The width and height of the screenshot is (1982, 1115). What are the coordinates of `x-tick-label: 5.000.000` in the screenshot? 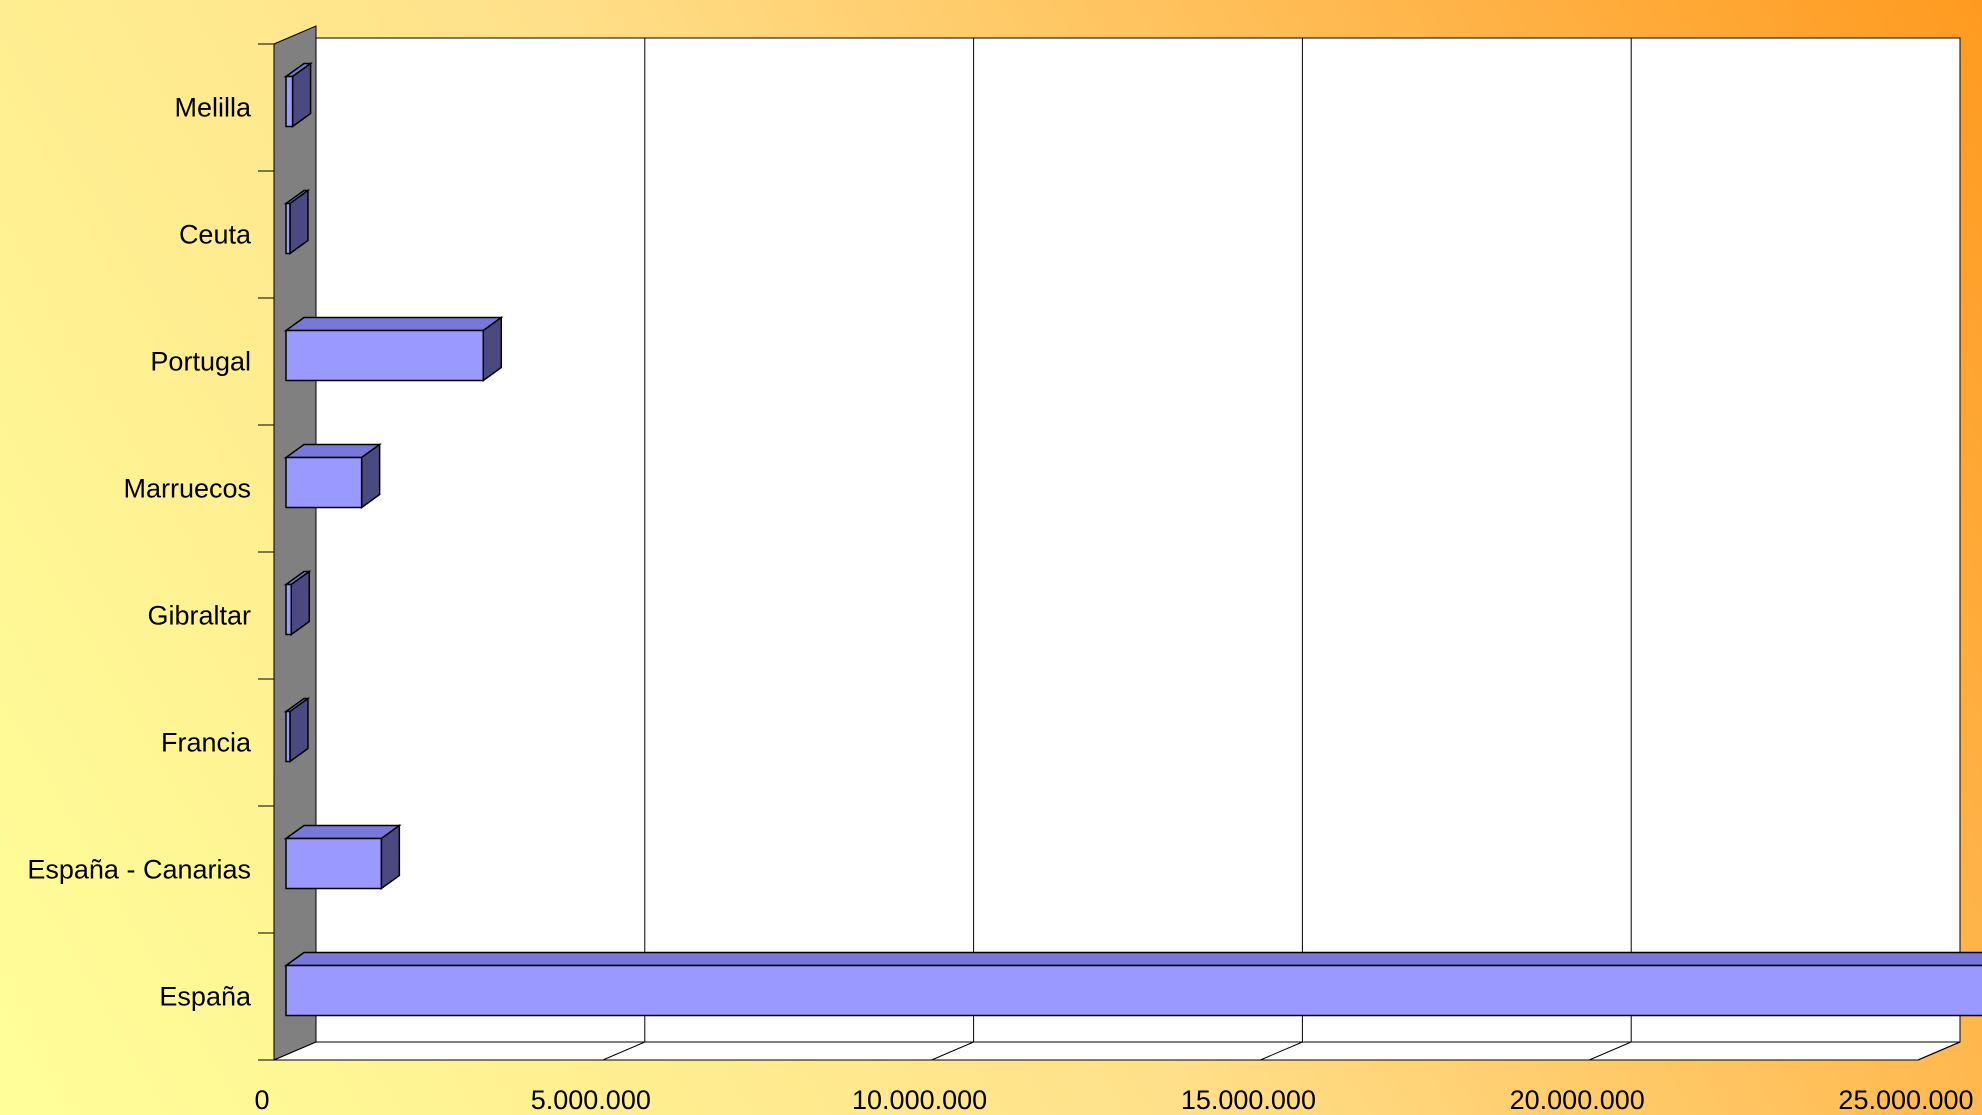 It's located at (591, 1100).